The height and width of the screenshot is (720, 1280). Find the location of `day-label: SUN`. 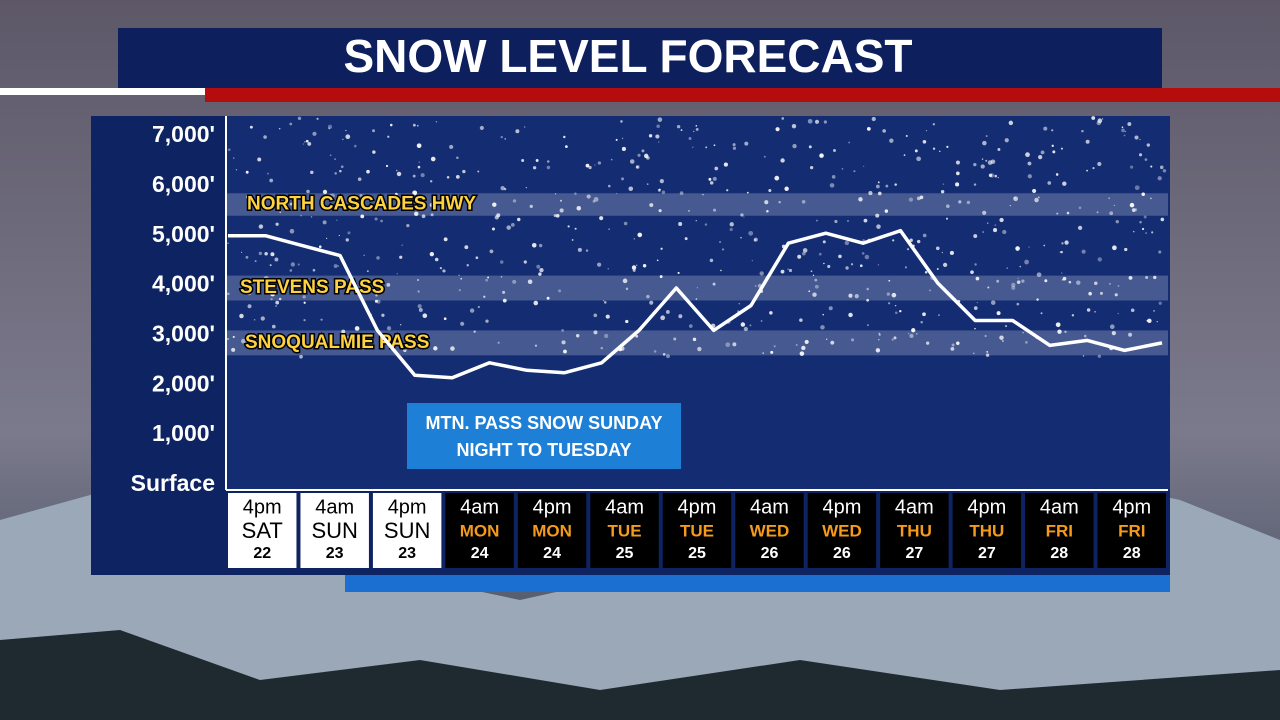

day-label: SUN is located at coordinates (334, 530).